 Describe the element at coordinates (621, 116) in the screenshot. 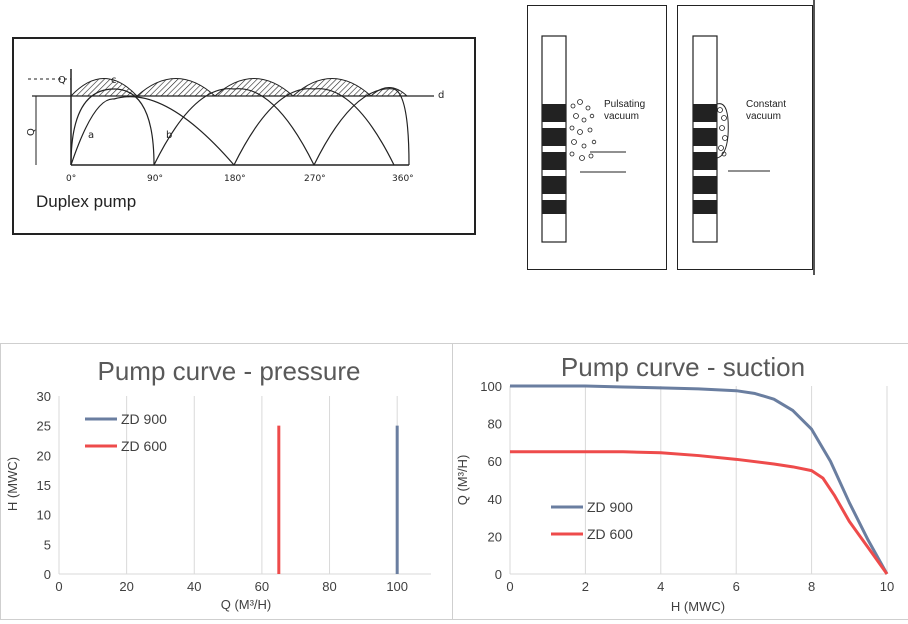

I see `pulsating-label-2: vacuum` at that location.